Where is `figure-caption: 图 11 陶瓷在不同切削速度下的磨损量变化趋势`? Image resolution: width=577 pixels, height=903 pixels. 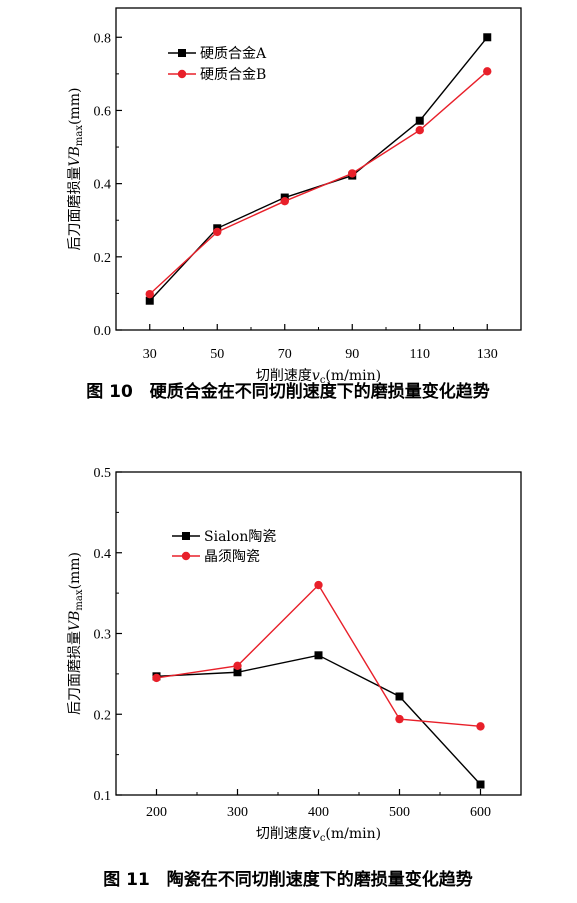
figure-caption: 图 11 陶瓷在不同切削速度下的磨损量变化趋势 is located at coordinates (288, 879).